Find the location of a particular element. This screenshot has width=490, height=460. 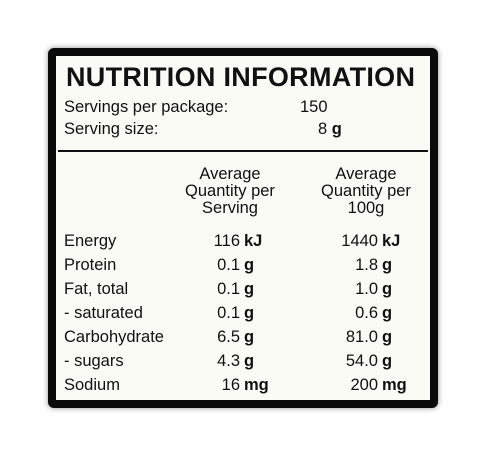

nutrient-row-protein: Protein 0.1 g 1.8 g is located at coordinates (243, 267).